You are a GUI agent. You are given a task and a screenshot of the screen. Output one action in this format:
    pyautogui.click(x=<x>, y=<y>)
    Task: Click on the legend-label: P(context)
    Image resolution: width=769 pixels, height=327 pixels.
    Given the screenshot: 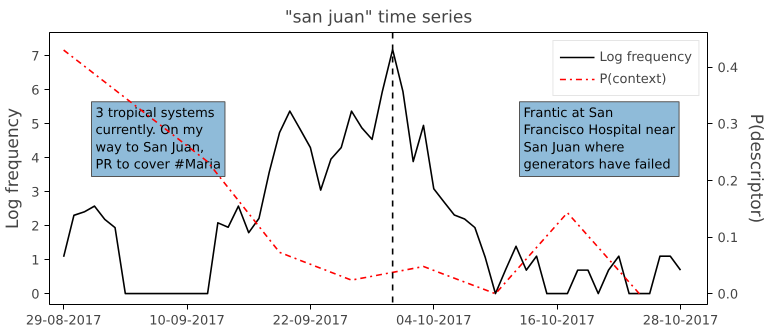 What is the action you would take?
    pyautogui.click(x=632, y=79)
    